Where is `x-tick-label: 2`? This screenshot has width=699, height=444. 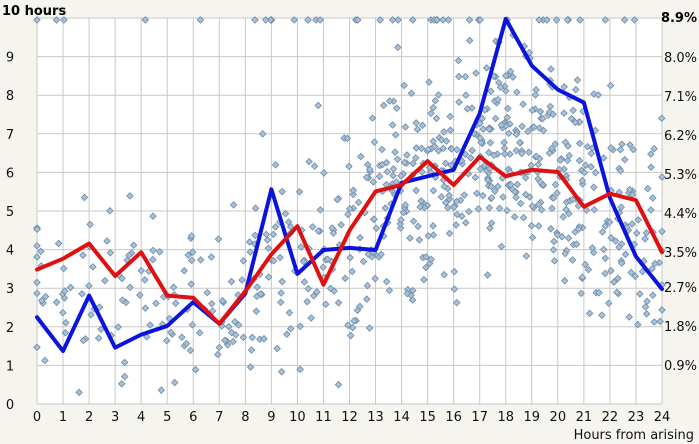
x-tick-label: 2 is located at coordinates (89, 417).